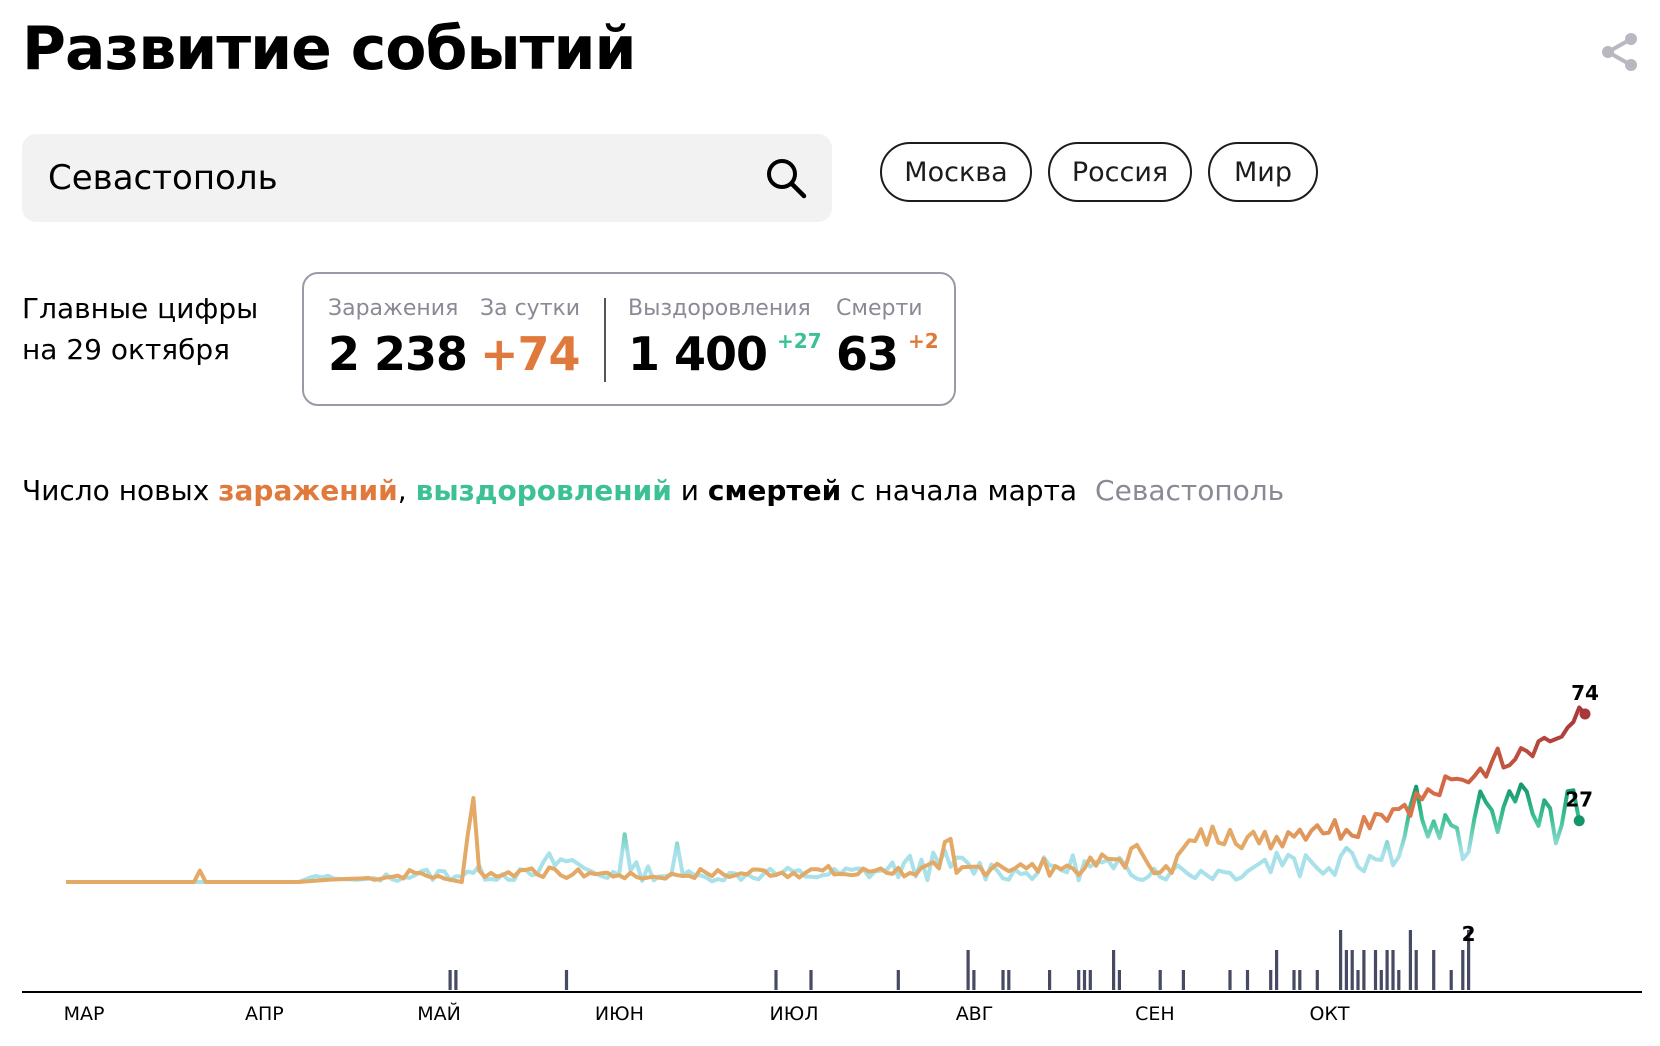  I want to click on stat-deaths-value-wrap: 63 +2, so click(887, 354).